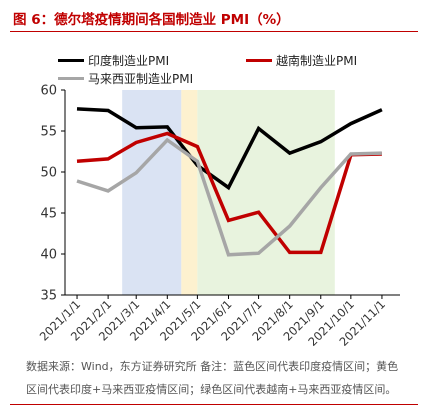  Describe the element at coordinates (259, 60) in the screenshot. I see `legend-swatch-vietnam` at that location.